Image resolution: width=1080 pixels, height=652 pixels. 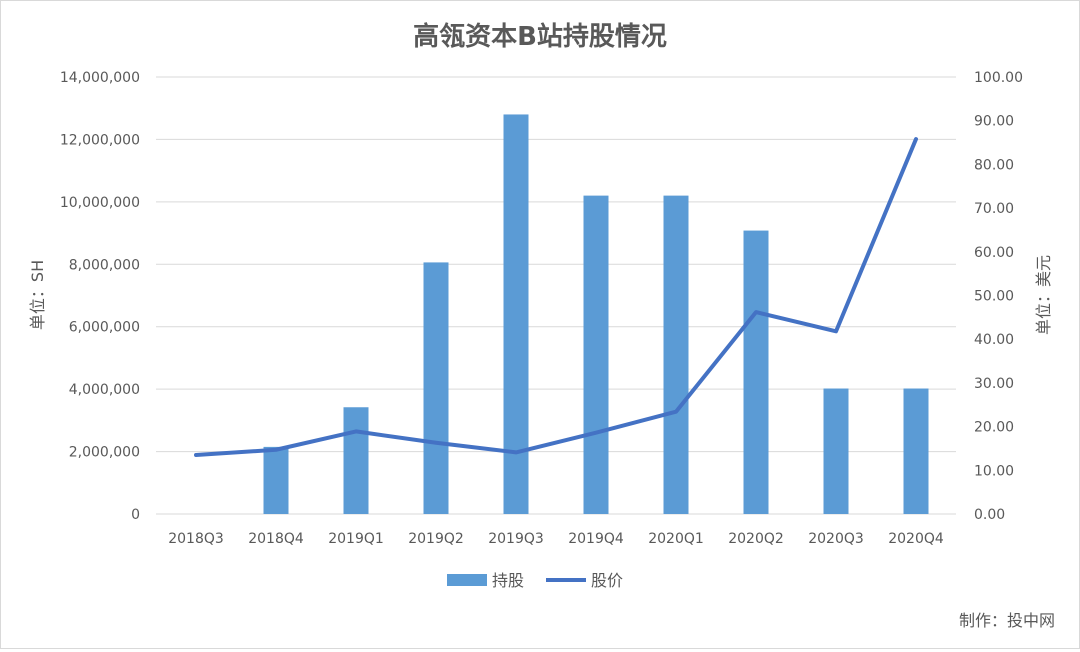 I want to click on legend: 持股 股价, so click(x=535, y=580).